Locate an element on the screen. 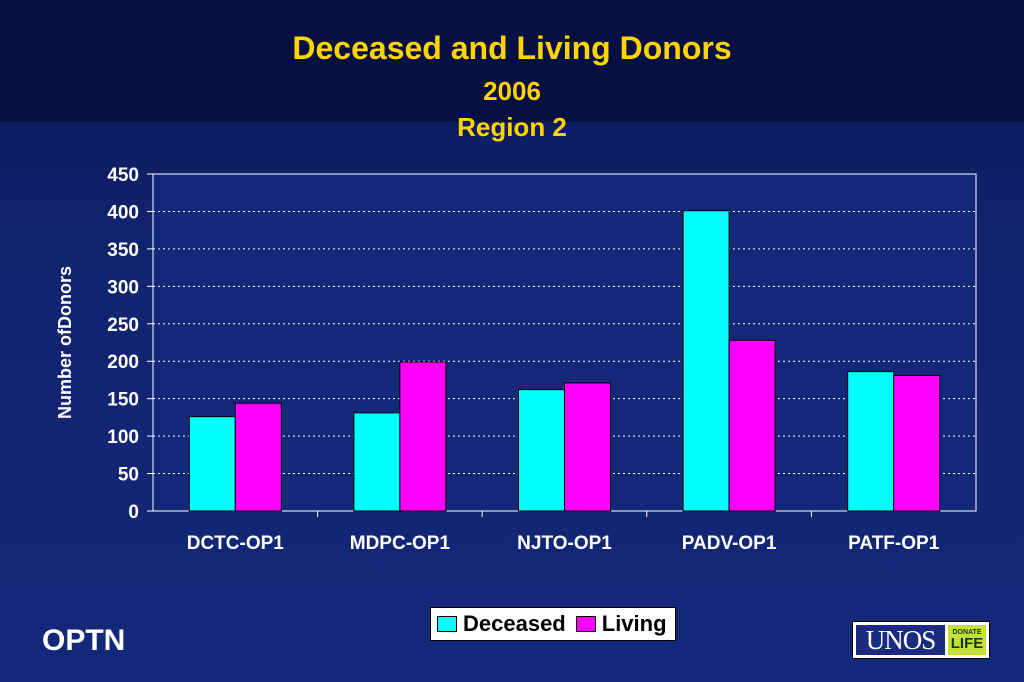  x-tick-label-njto-op1: NJTO-OP1 is located at coordinates (564, 543).